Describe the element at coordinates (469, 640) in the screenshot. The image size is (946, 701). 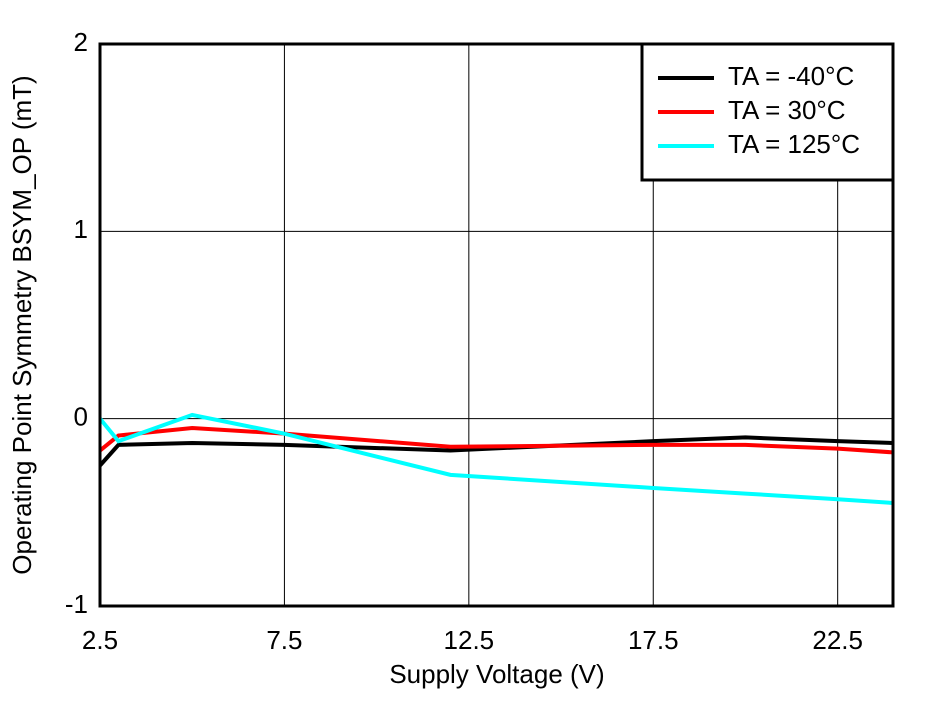
I see `x-tick-label: 12.5` at that location.